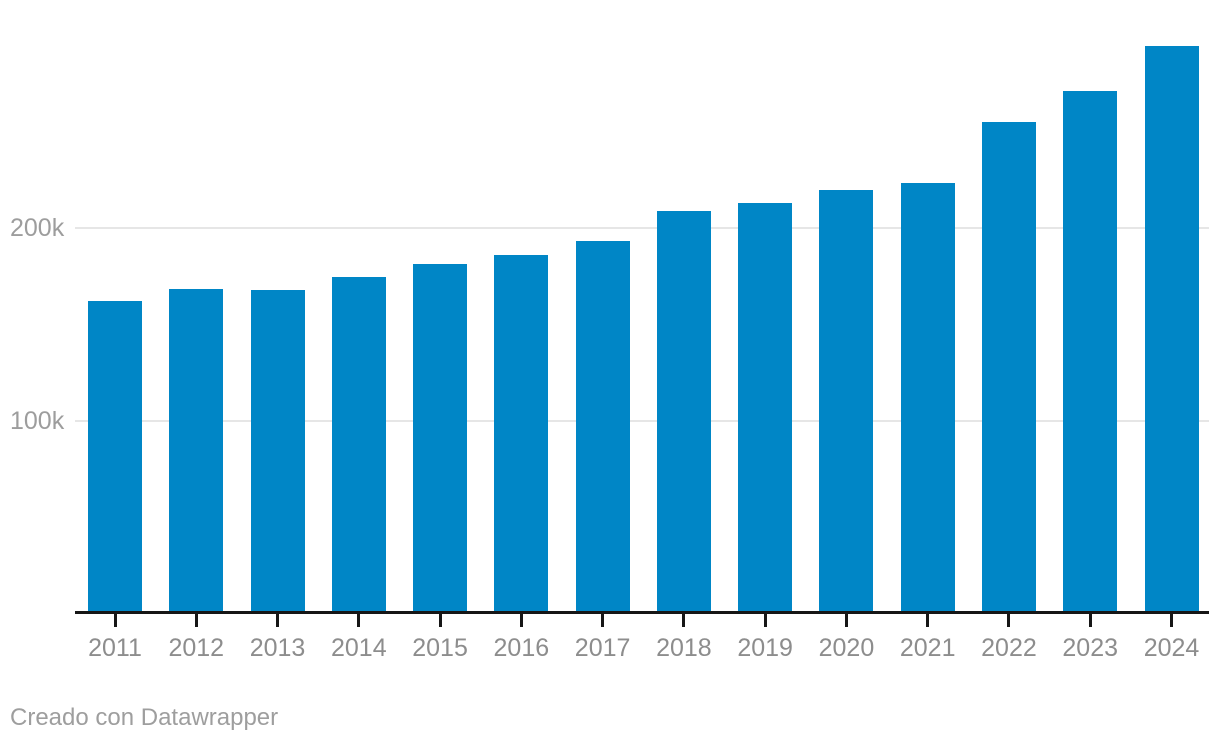 Image resolution: width=1220 pixels, height=748 pixels. I want to click on bar-2024, so click(1171, 329).